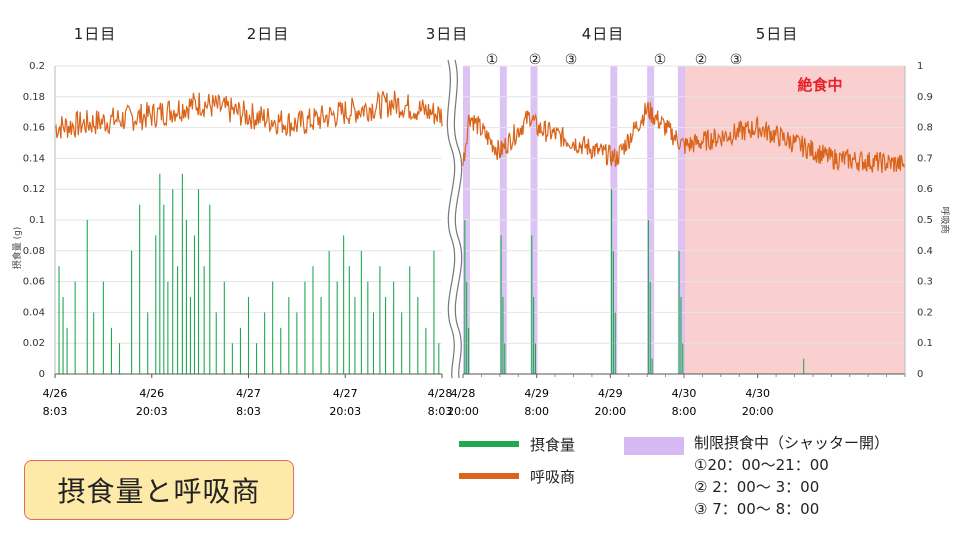 Image resolution: width=960 pixels, height=539 pixels. What do you see at coordinates (761, 465) in the screenshot?
I see `legend-slot-1: ①20：00～21：00` at bounding box center [761, 465].